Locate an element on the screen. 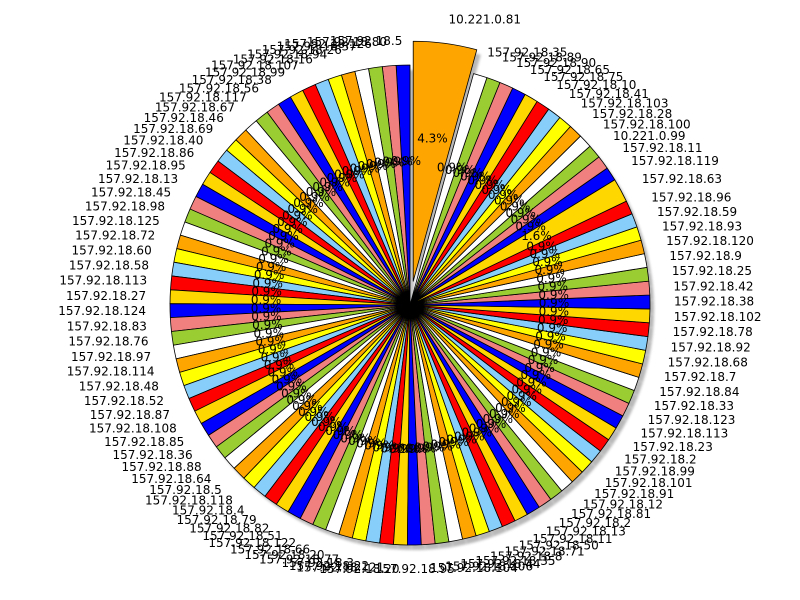 The height and width of the screenshot is (600, 800). pie-slice-label: 157.92.18.119 is located at coordinates (675, 161).